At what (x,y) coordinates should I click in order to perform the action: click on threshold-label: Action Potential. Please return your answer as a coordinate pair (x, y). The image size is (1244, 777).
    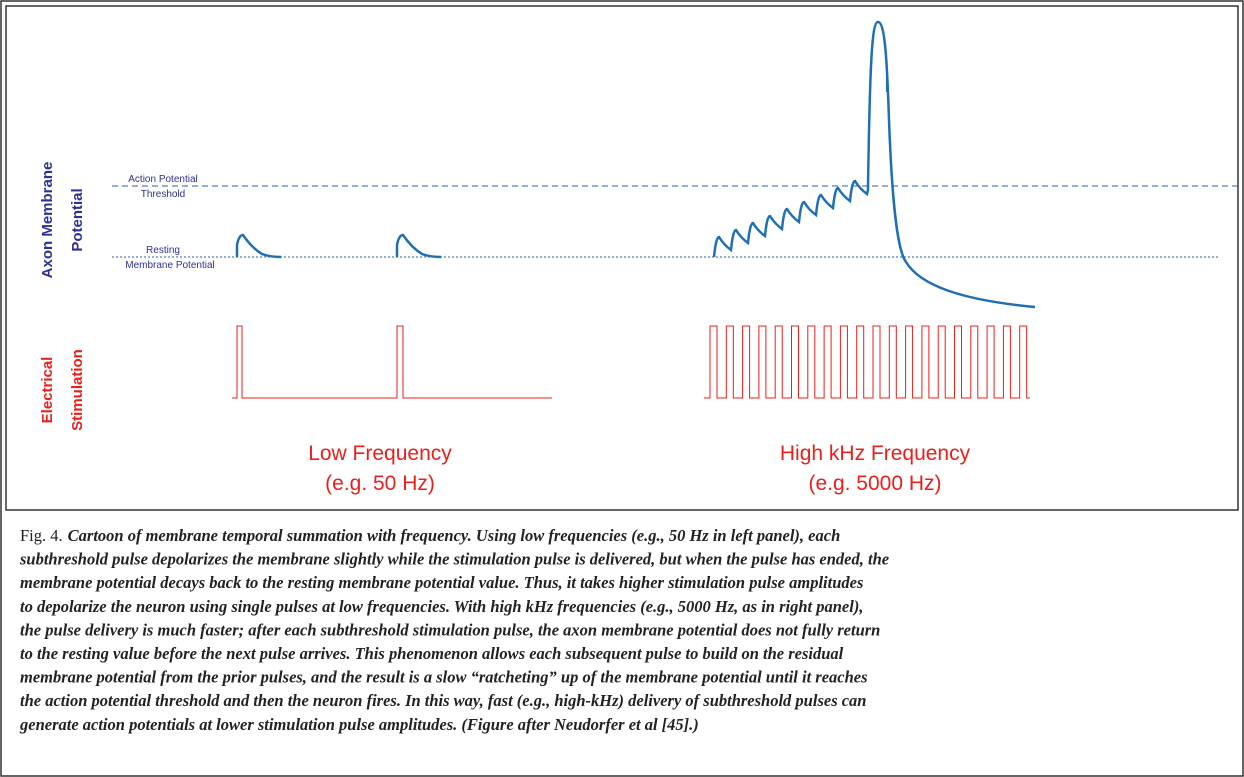
    Looking at the image, I should click on (163, 179).